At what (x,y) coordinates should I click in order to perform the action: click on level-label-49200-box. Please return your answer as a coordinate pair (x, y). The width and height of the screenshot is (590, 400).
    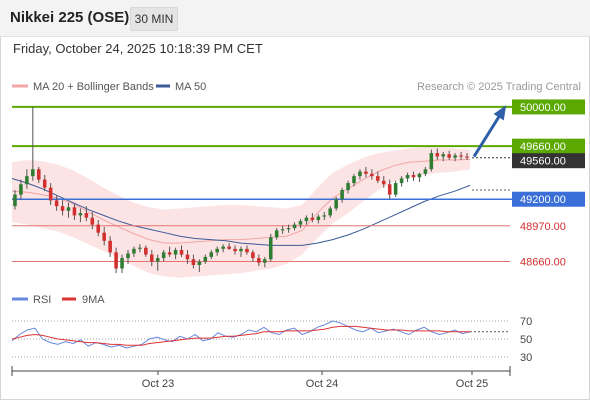
    Looking at the image, I should click on (548, 199).